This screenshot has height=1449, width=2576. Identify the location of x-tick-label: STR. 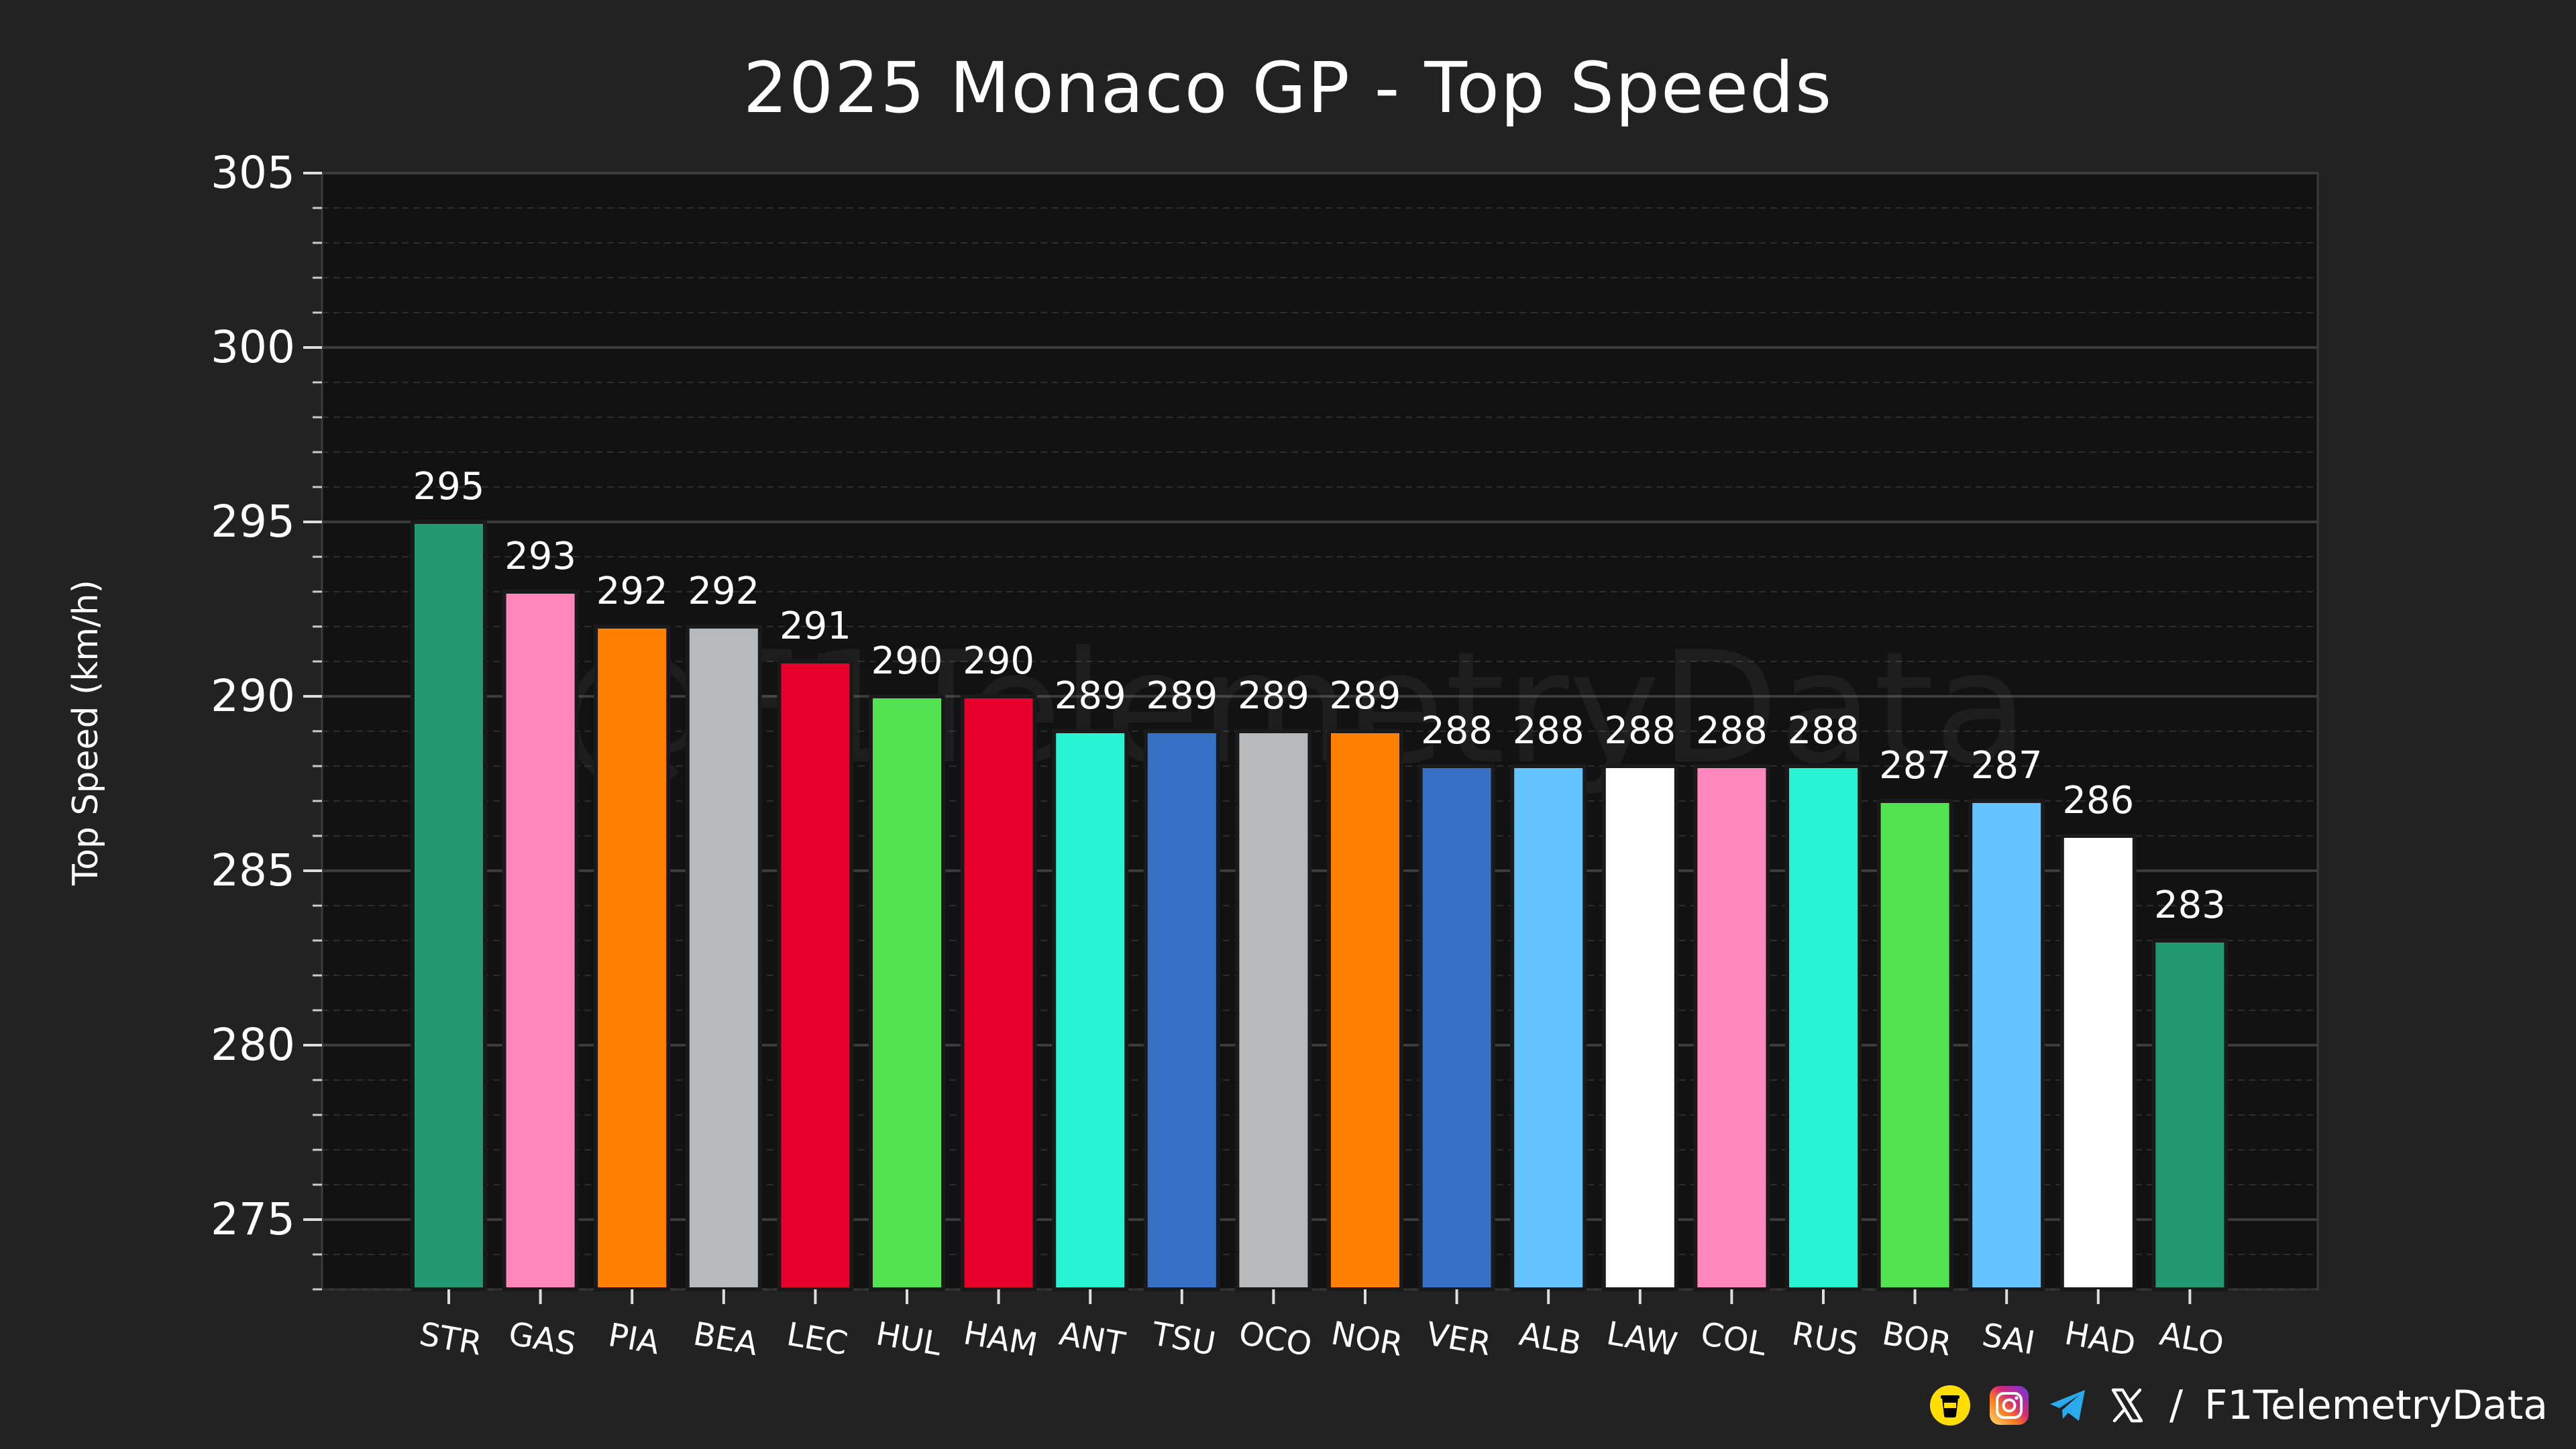
(450, 1339).